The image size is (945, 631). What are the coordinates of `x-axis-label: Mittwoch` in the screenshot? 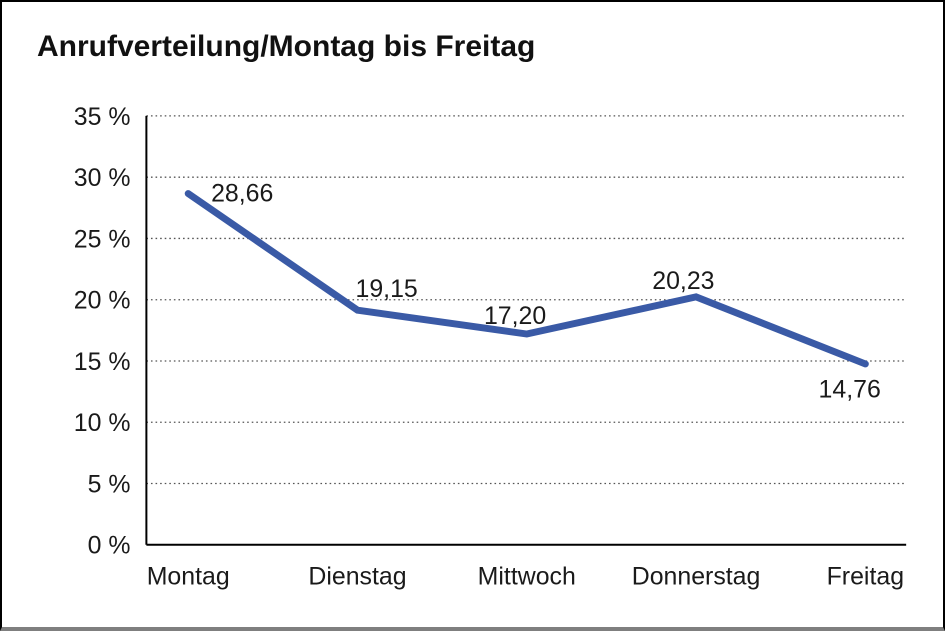 It's located at (527, 576).